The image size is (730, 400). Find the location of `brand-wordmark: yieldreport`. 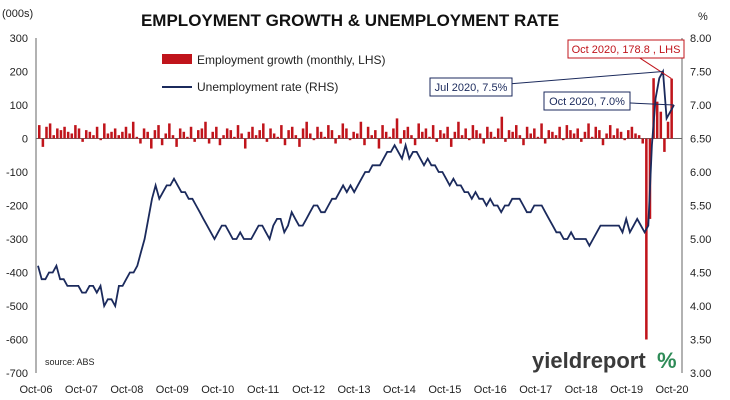

brand-wordmark: yieldreport is located at coordinates (589, 360).